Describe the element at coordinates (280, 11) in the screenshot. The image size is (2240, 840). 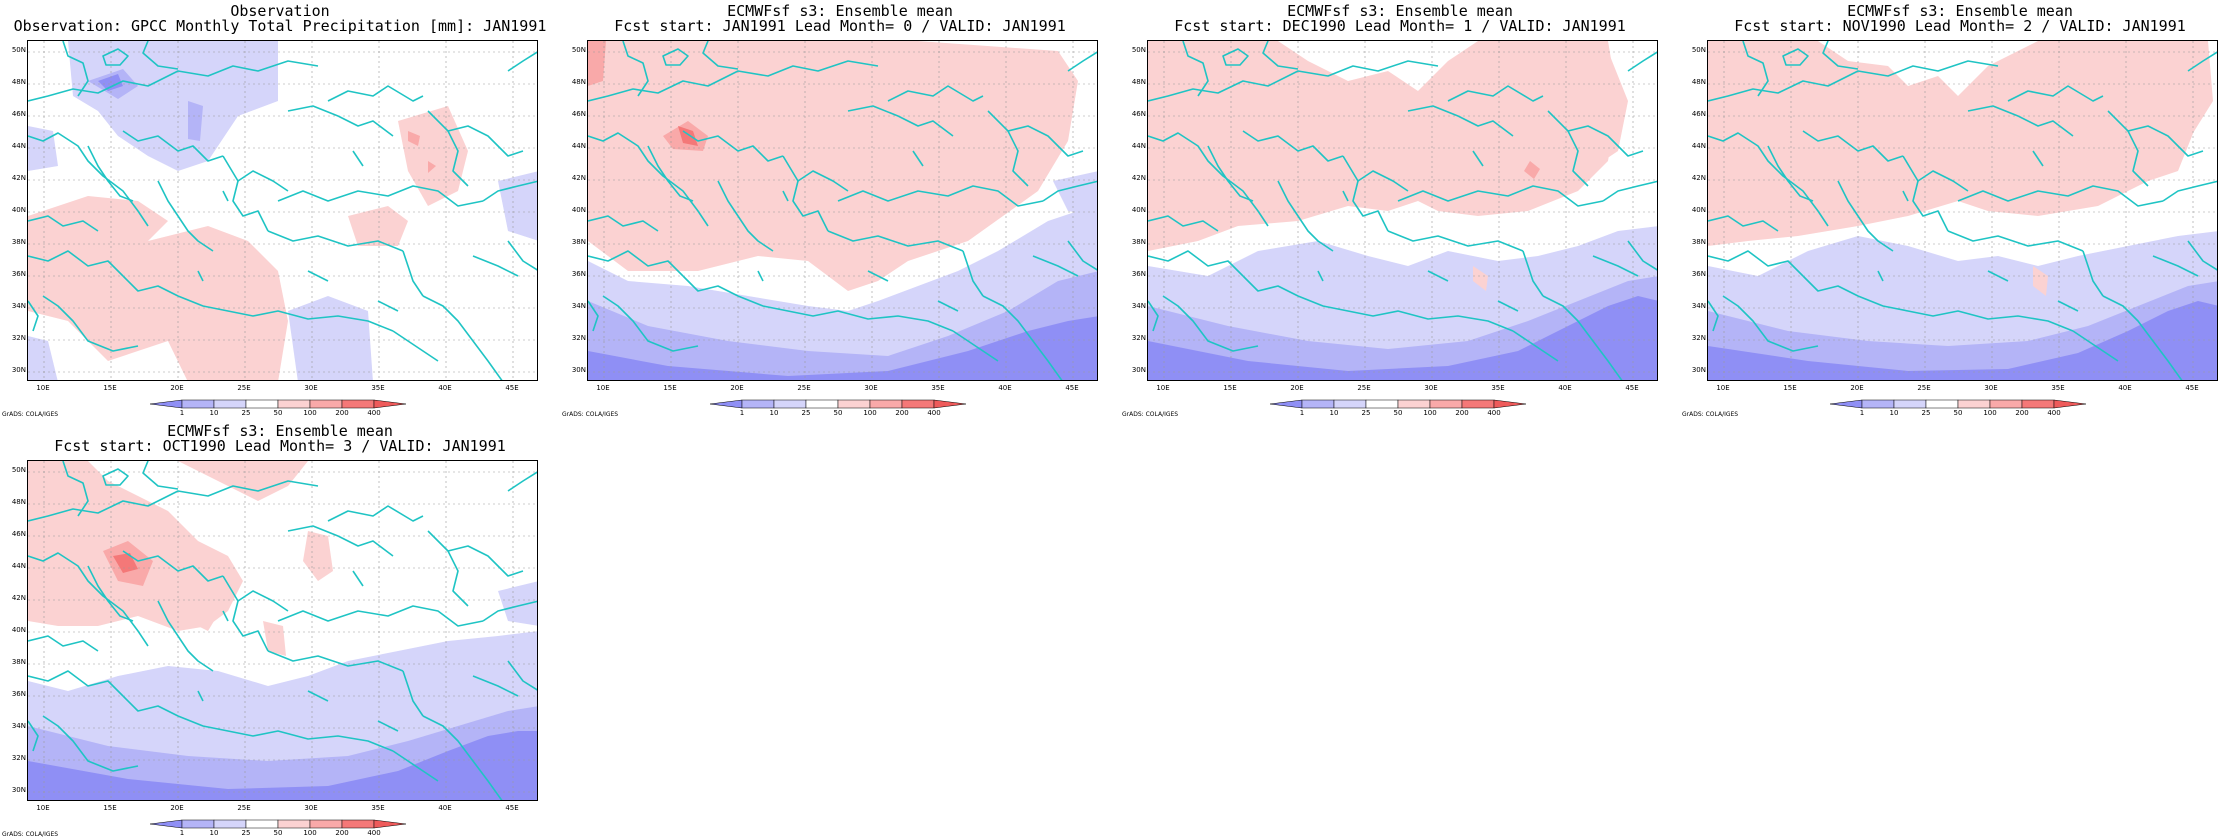
I see `panel-title: Observation` at that location.